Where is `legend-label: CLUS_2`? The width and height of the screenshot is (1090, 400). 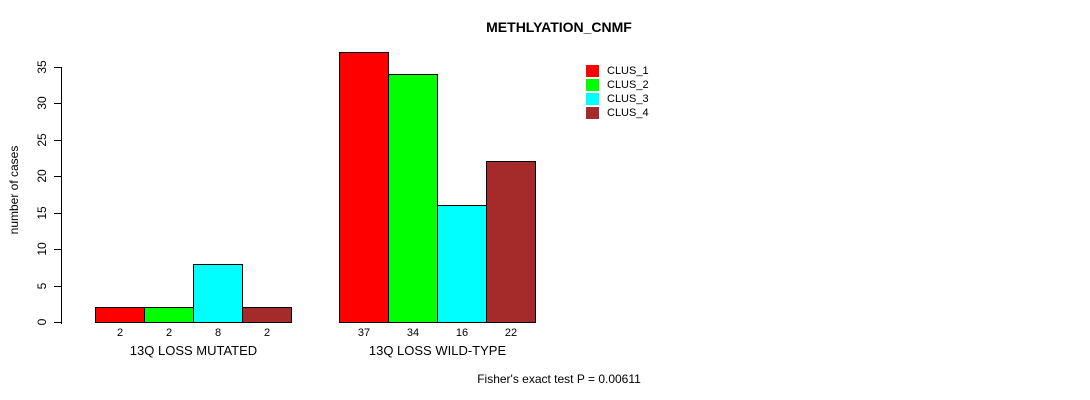 legend-label: CLUS_2 is located at coordinates (628, 85).